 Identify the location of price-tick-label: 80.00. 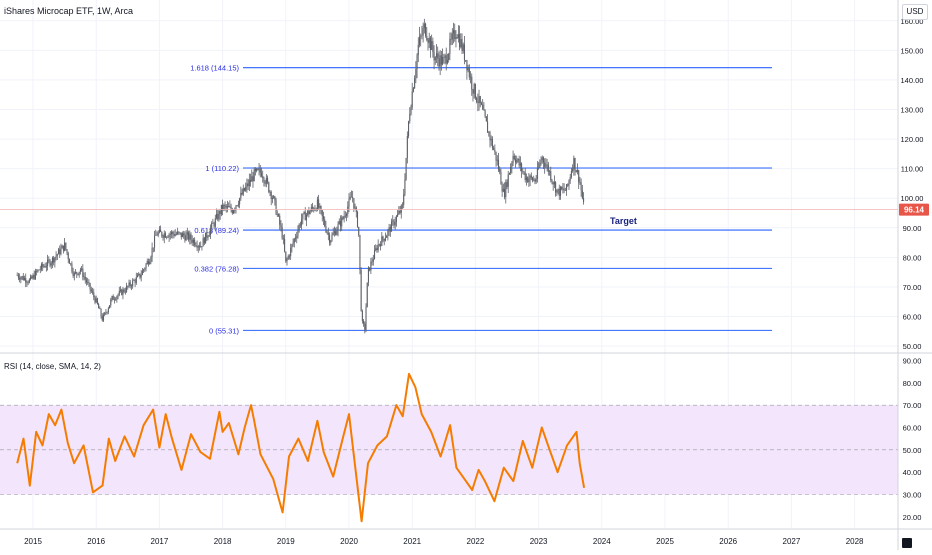
(912, 257).